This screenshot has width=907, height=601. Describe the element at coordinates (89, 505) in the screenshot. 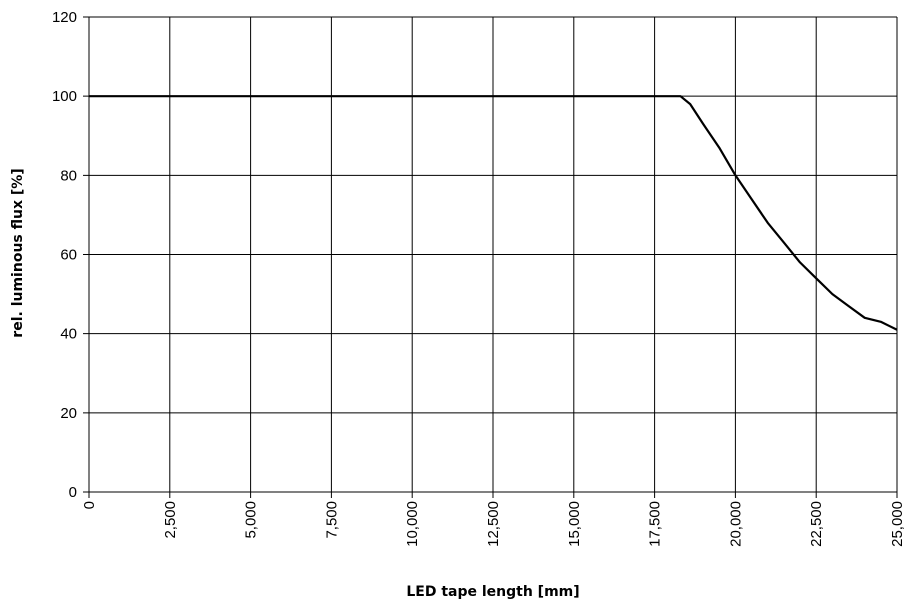

I see `x-tick-label: 0` at that location.